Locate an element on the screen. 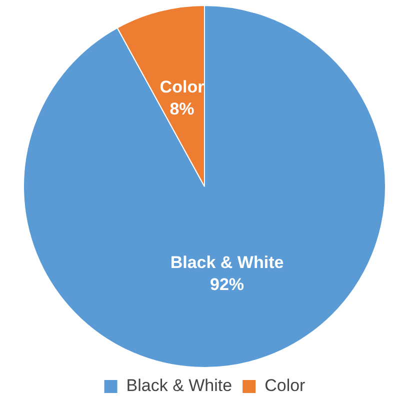 The height and width of the screenshot is (410, 409). slice-label: Color is located at coordinates (182, 87).